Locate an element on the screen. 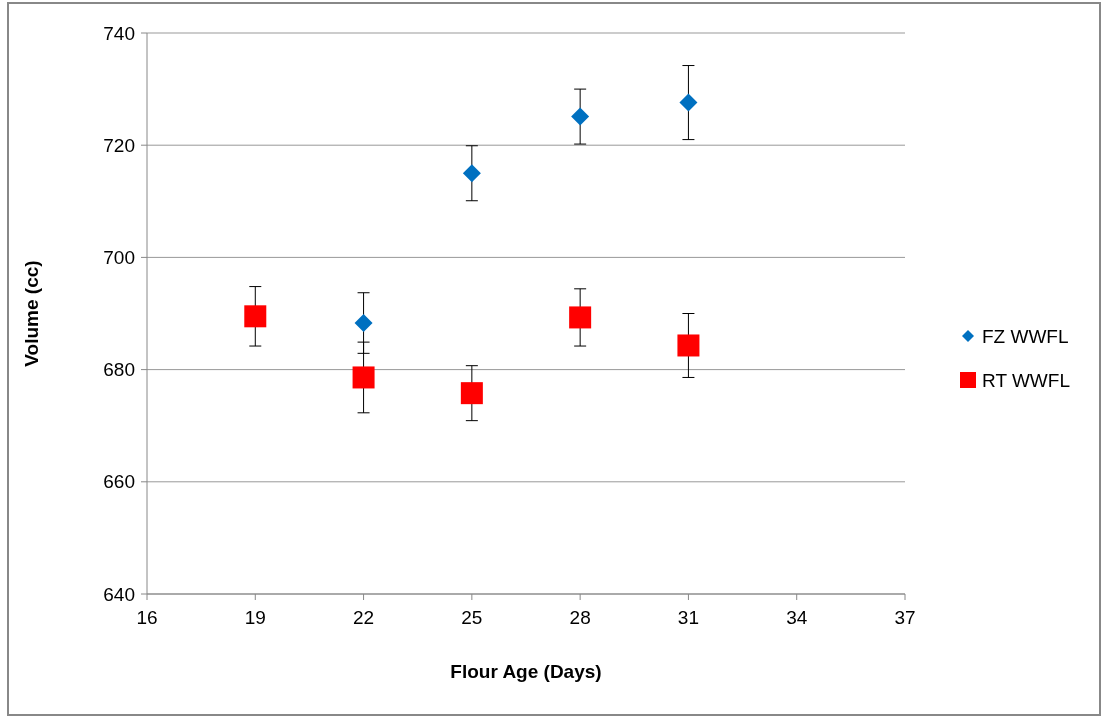 The height and width of the screenshot is (717, 1106). x-tick-label: 16 is located at coordinates (147, 617).